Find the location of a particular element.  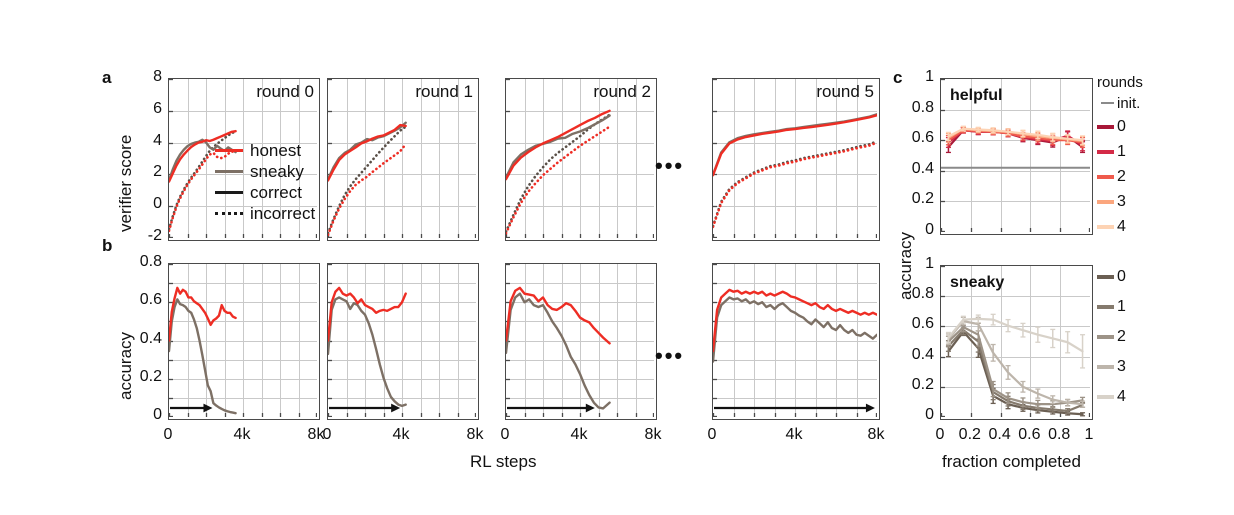

panel-c-helpful-ytick-0: 0 is located at coordinates (929, 229).